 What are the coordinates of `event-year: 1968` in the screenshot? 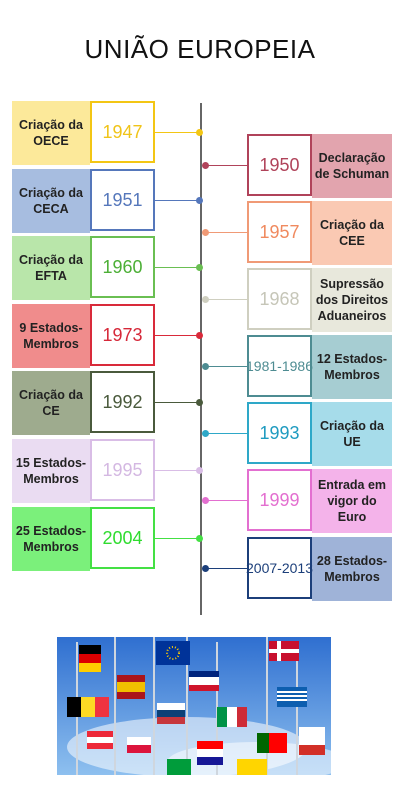 It's located at (279, 299).